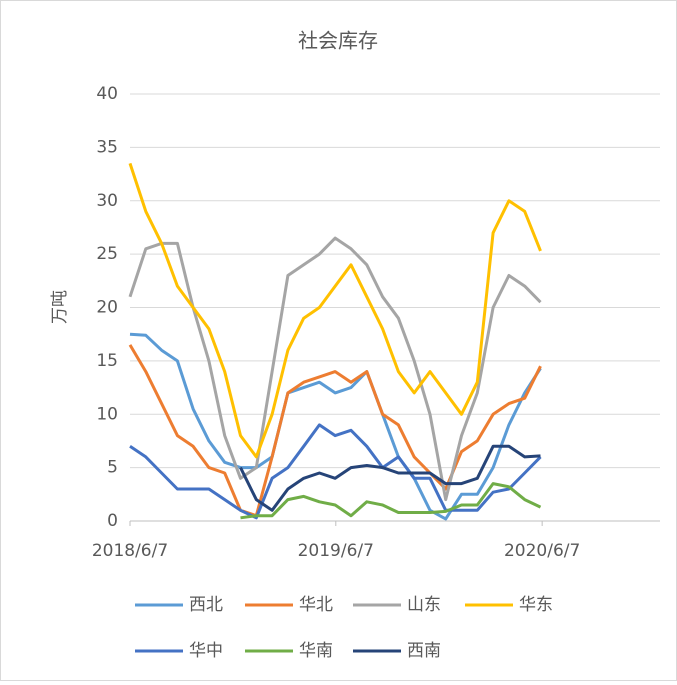 Image resolution: width=677 pixels, height=685 pixels. Describe the element at coordinates (60, 307) in the screenshot. I see `y-axis-label: 万吨` at that location.